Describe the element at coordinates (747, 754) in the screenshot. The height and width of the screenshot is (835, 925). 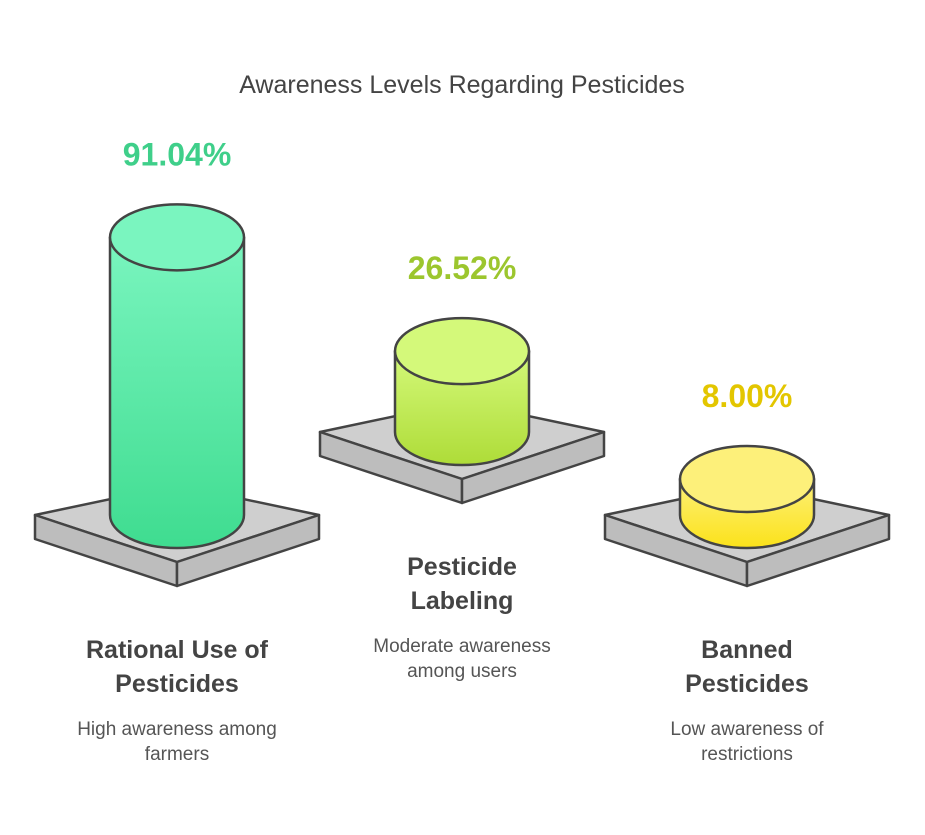
I see `category-description: restrictions` at that location.